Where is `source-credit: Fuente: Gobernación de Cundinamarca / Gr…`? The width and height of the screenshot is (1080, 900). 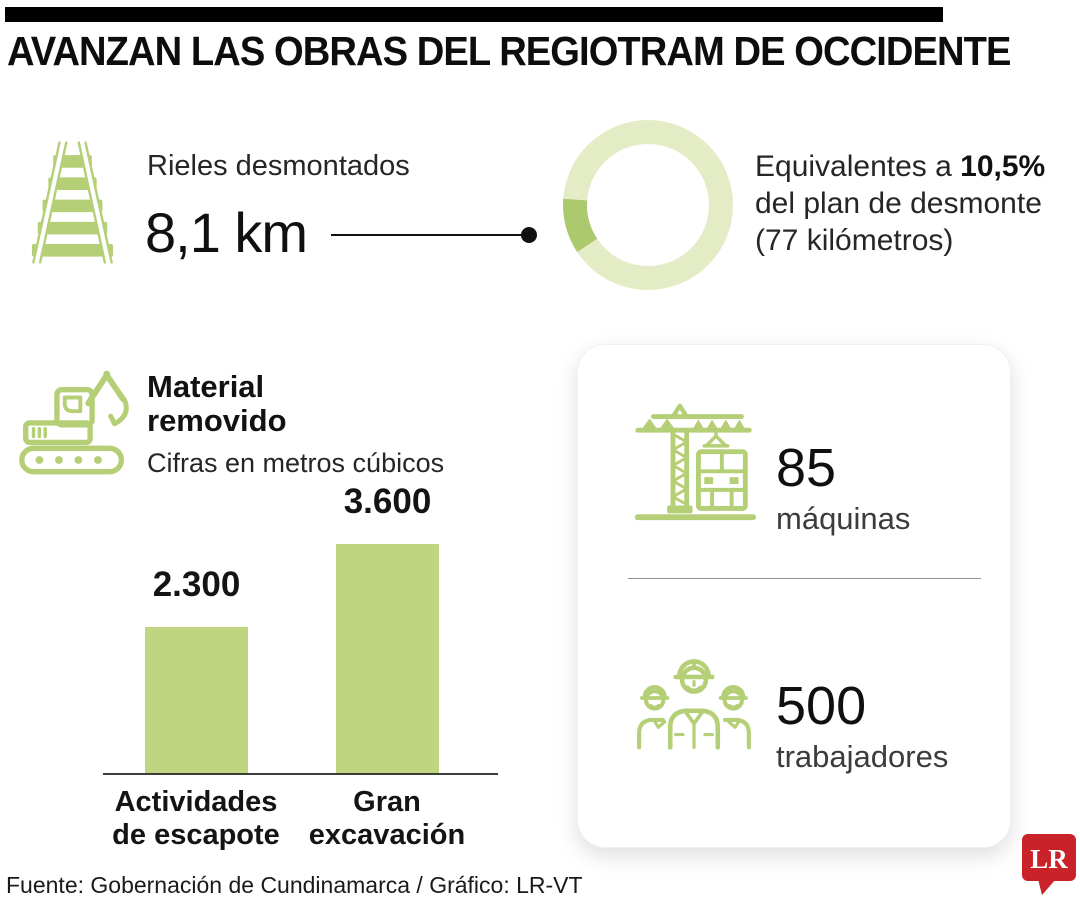 source-credit: Fuente: Gobernación de Cundinamarca / Gr… is located at coordinates (294, 885).